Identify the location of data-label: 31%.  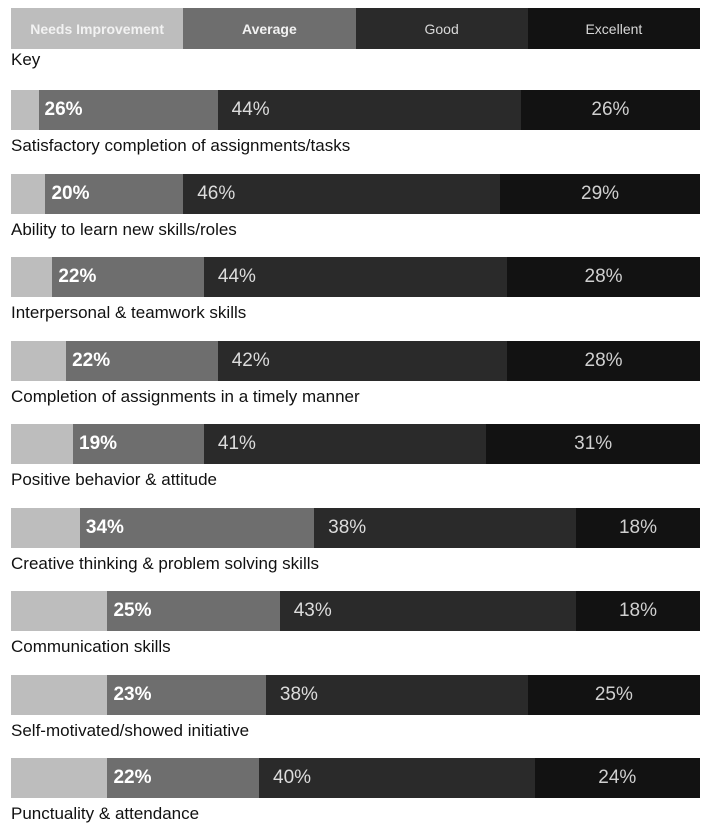
(593, 443).